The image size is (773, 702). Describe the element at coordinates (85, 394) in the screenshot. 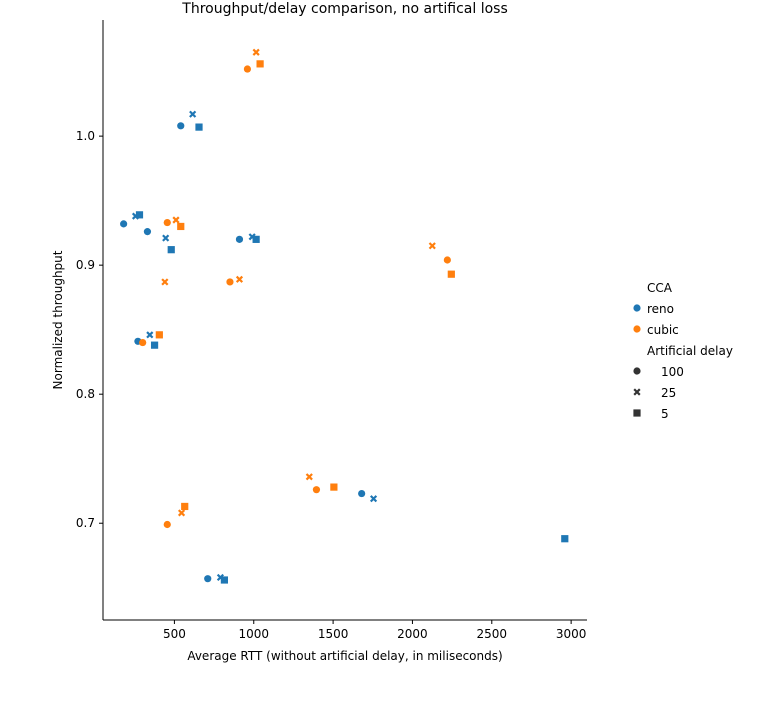

I see `y-tick-label: 0.8` at that location.